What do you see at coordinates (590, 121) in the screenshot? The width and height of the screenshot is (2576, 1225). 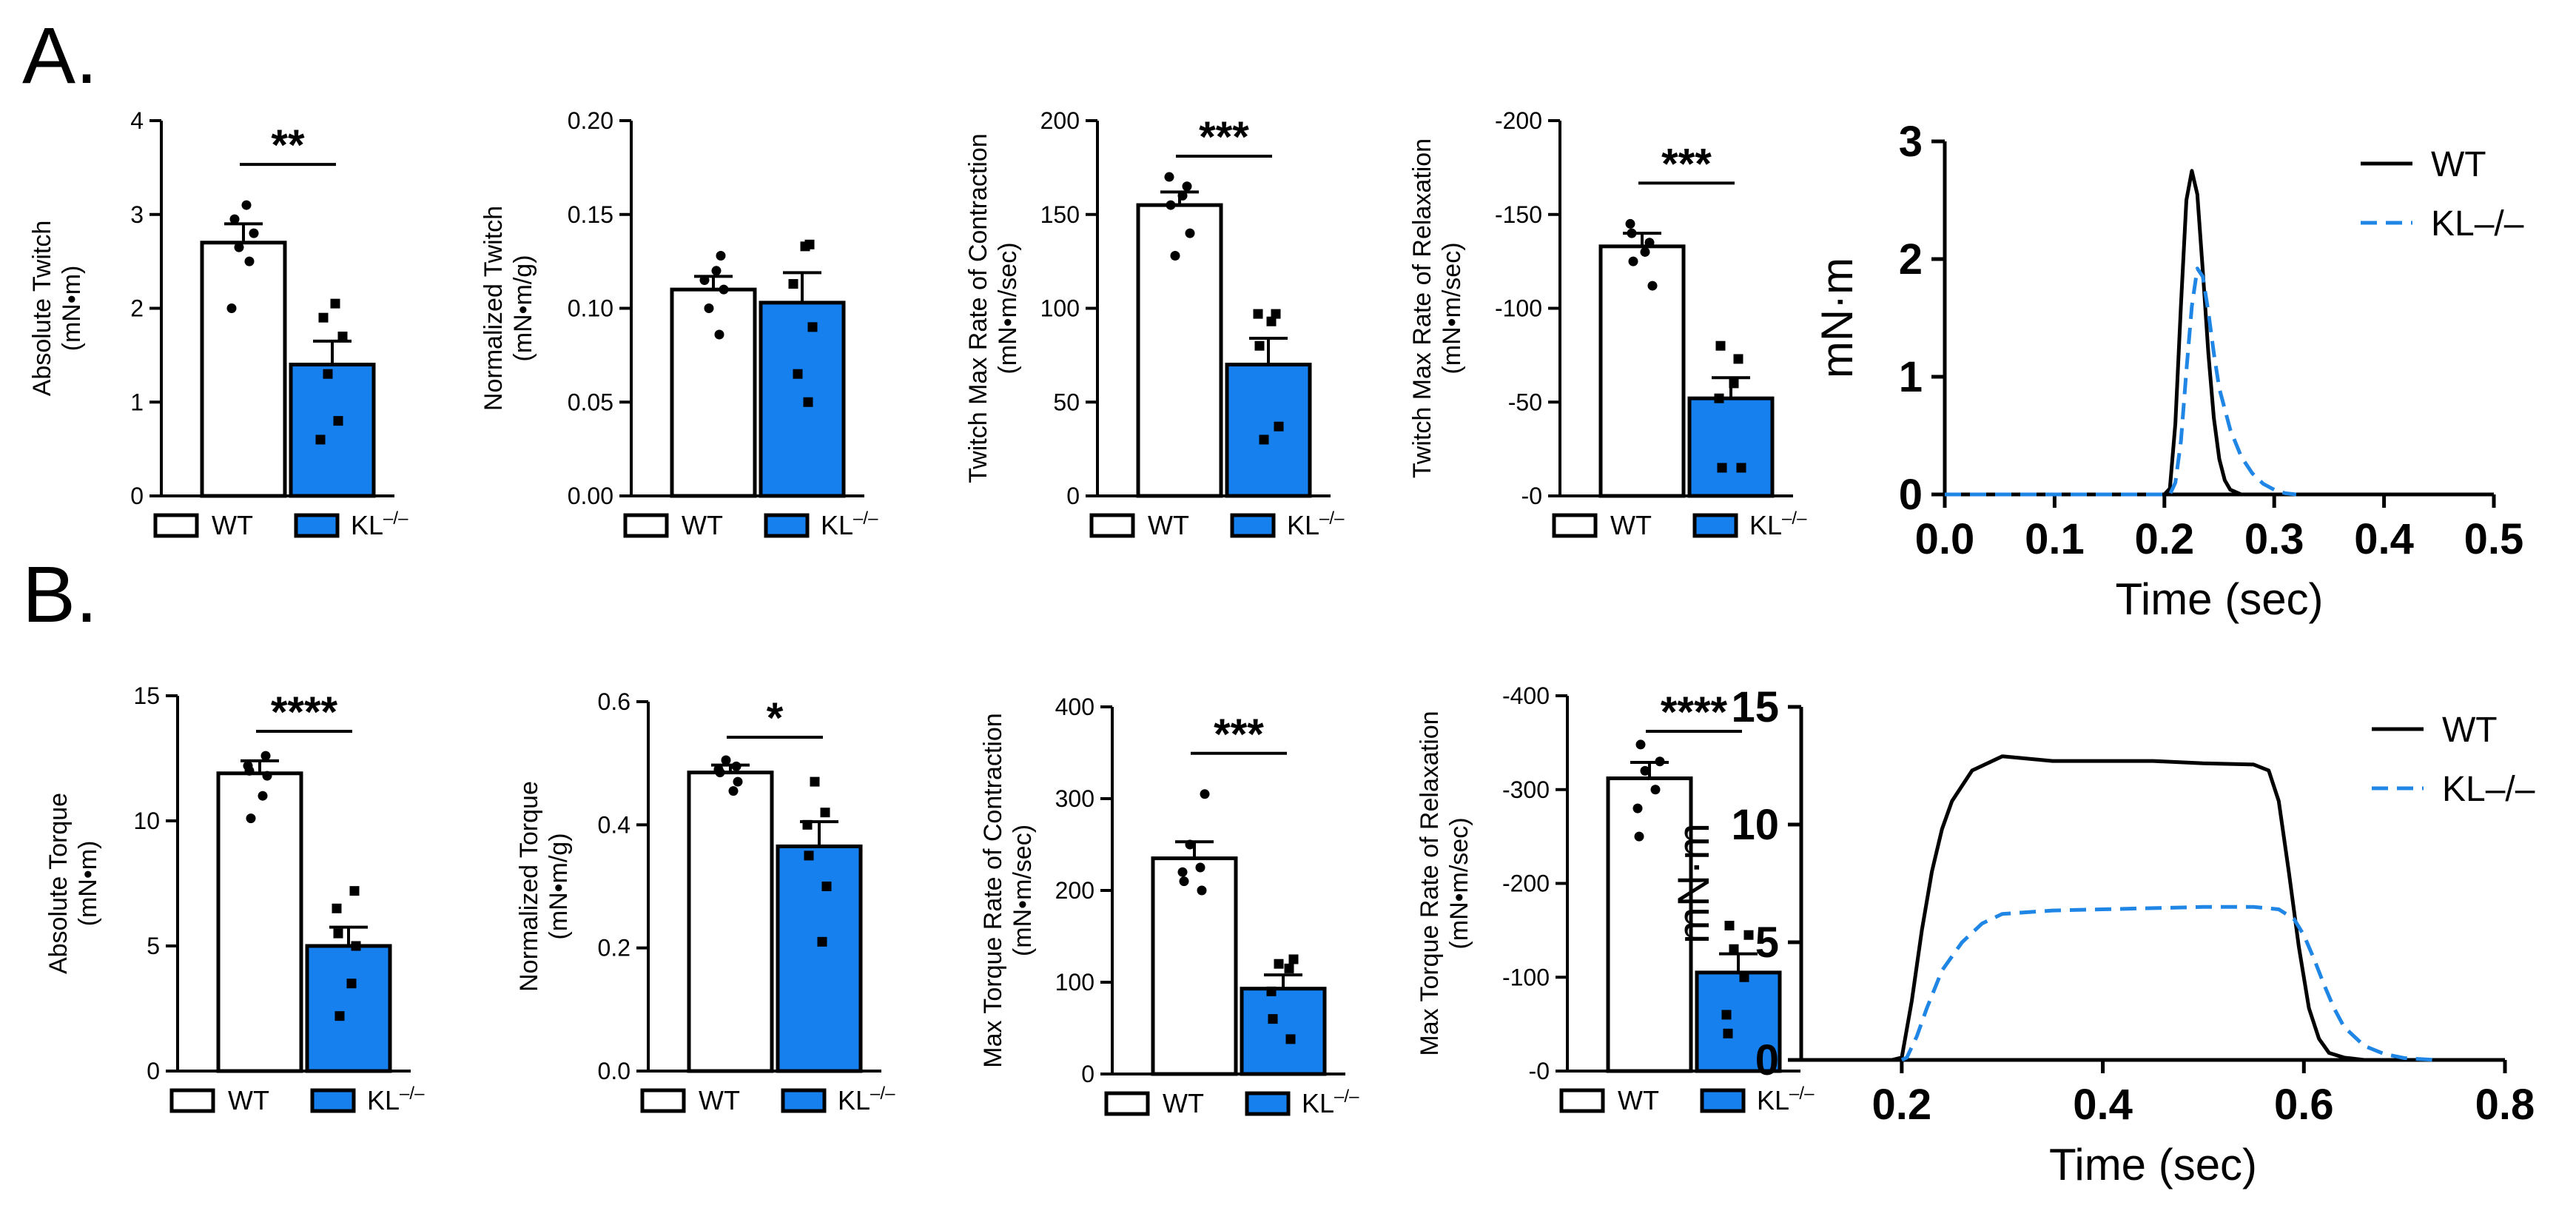 I see `y-tick-label: 0.20` at bounding box center [590, 121].